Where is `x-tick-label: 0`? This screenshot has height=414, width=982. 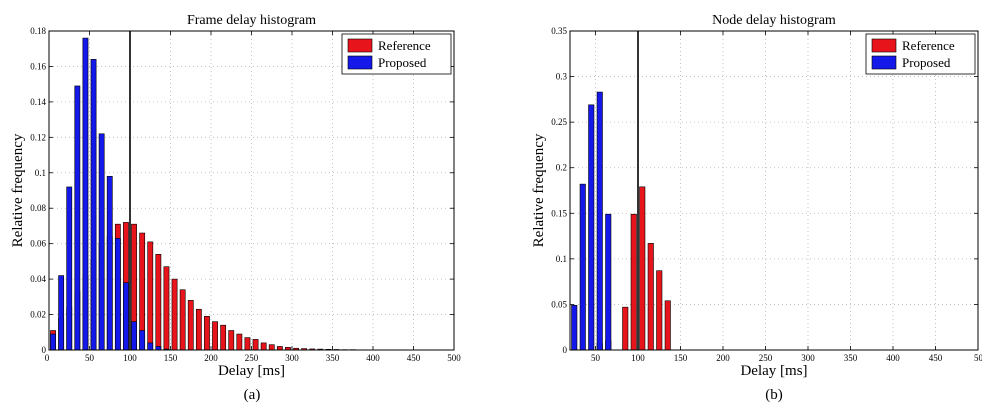 x-tick-label: 0 is located at coordinates (47, 358).